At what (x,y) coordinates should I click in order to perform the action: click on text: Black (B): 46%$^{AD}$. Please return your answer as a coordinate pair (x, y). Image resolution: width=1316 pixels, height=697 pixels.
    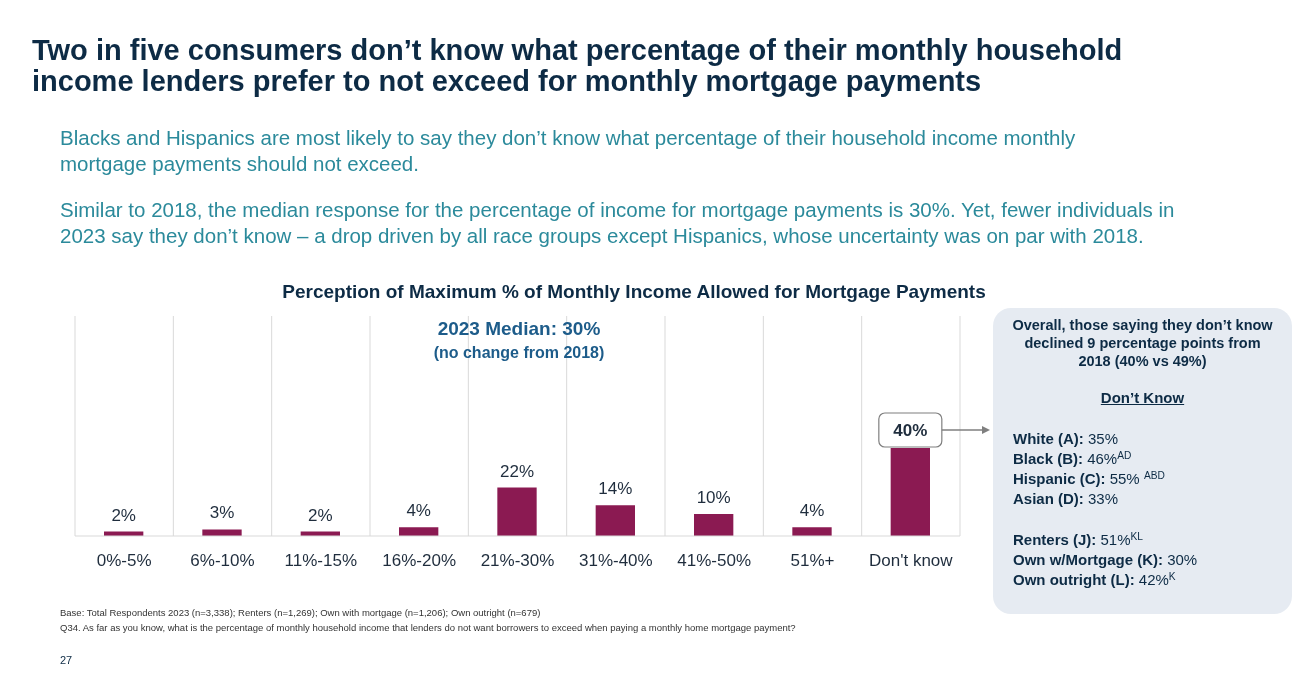
    Looking at the image, I should click on (1072, 458).